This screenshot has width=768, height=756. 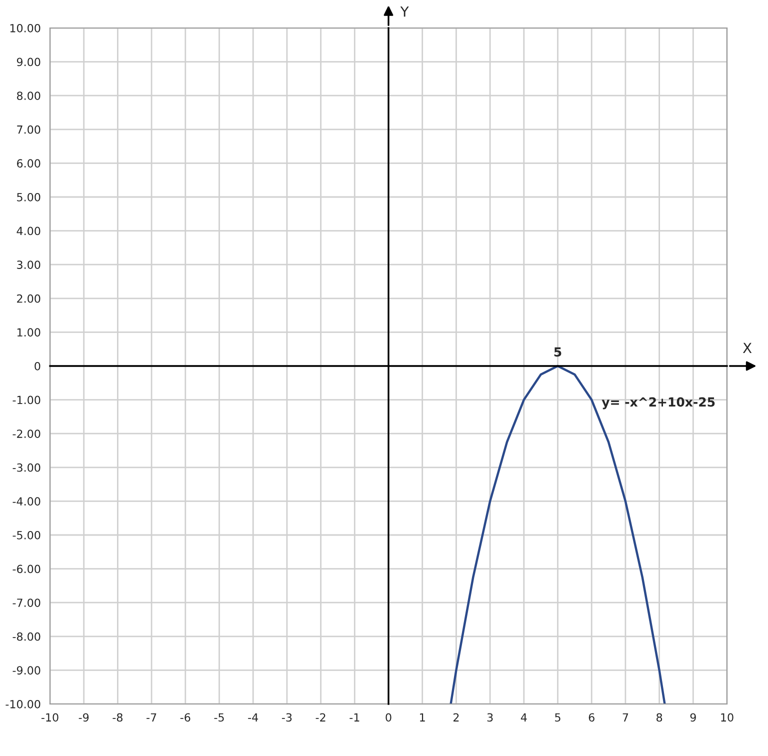 What do you see at coordinates (456, 717) in the screenshot?
I see `x-tick-label: 2` at bounding box center [456, 717].